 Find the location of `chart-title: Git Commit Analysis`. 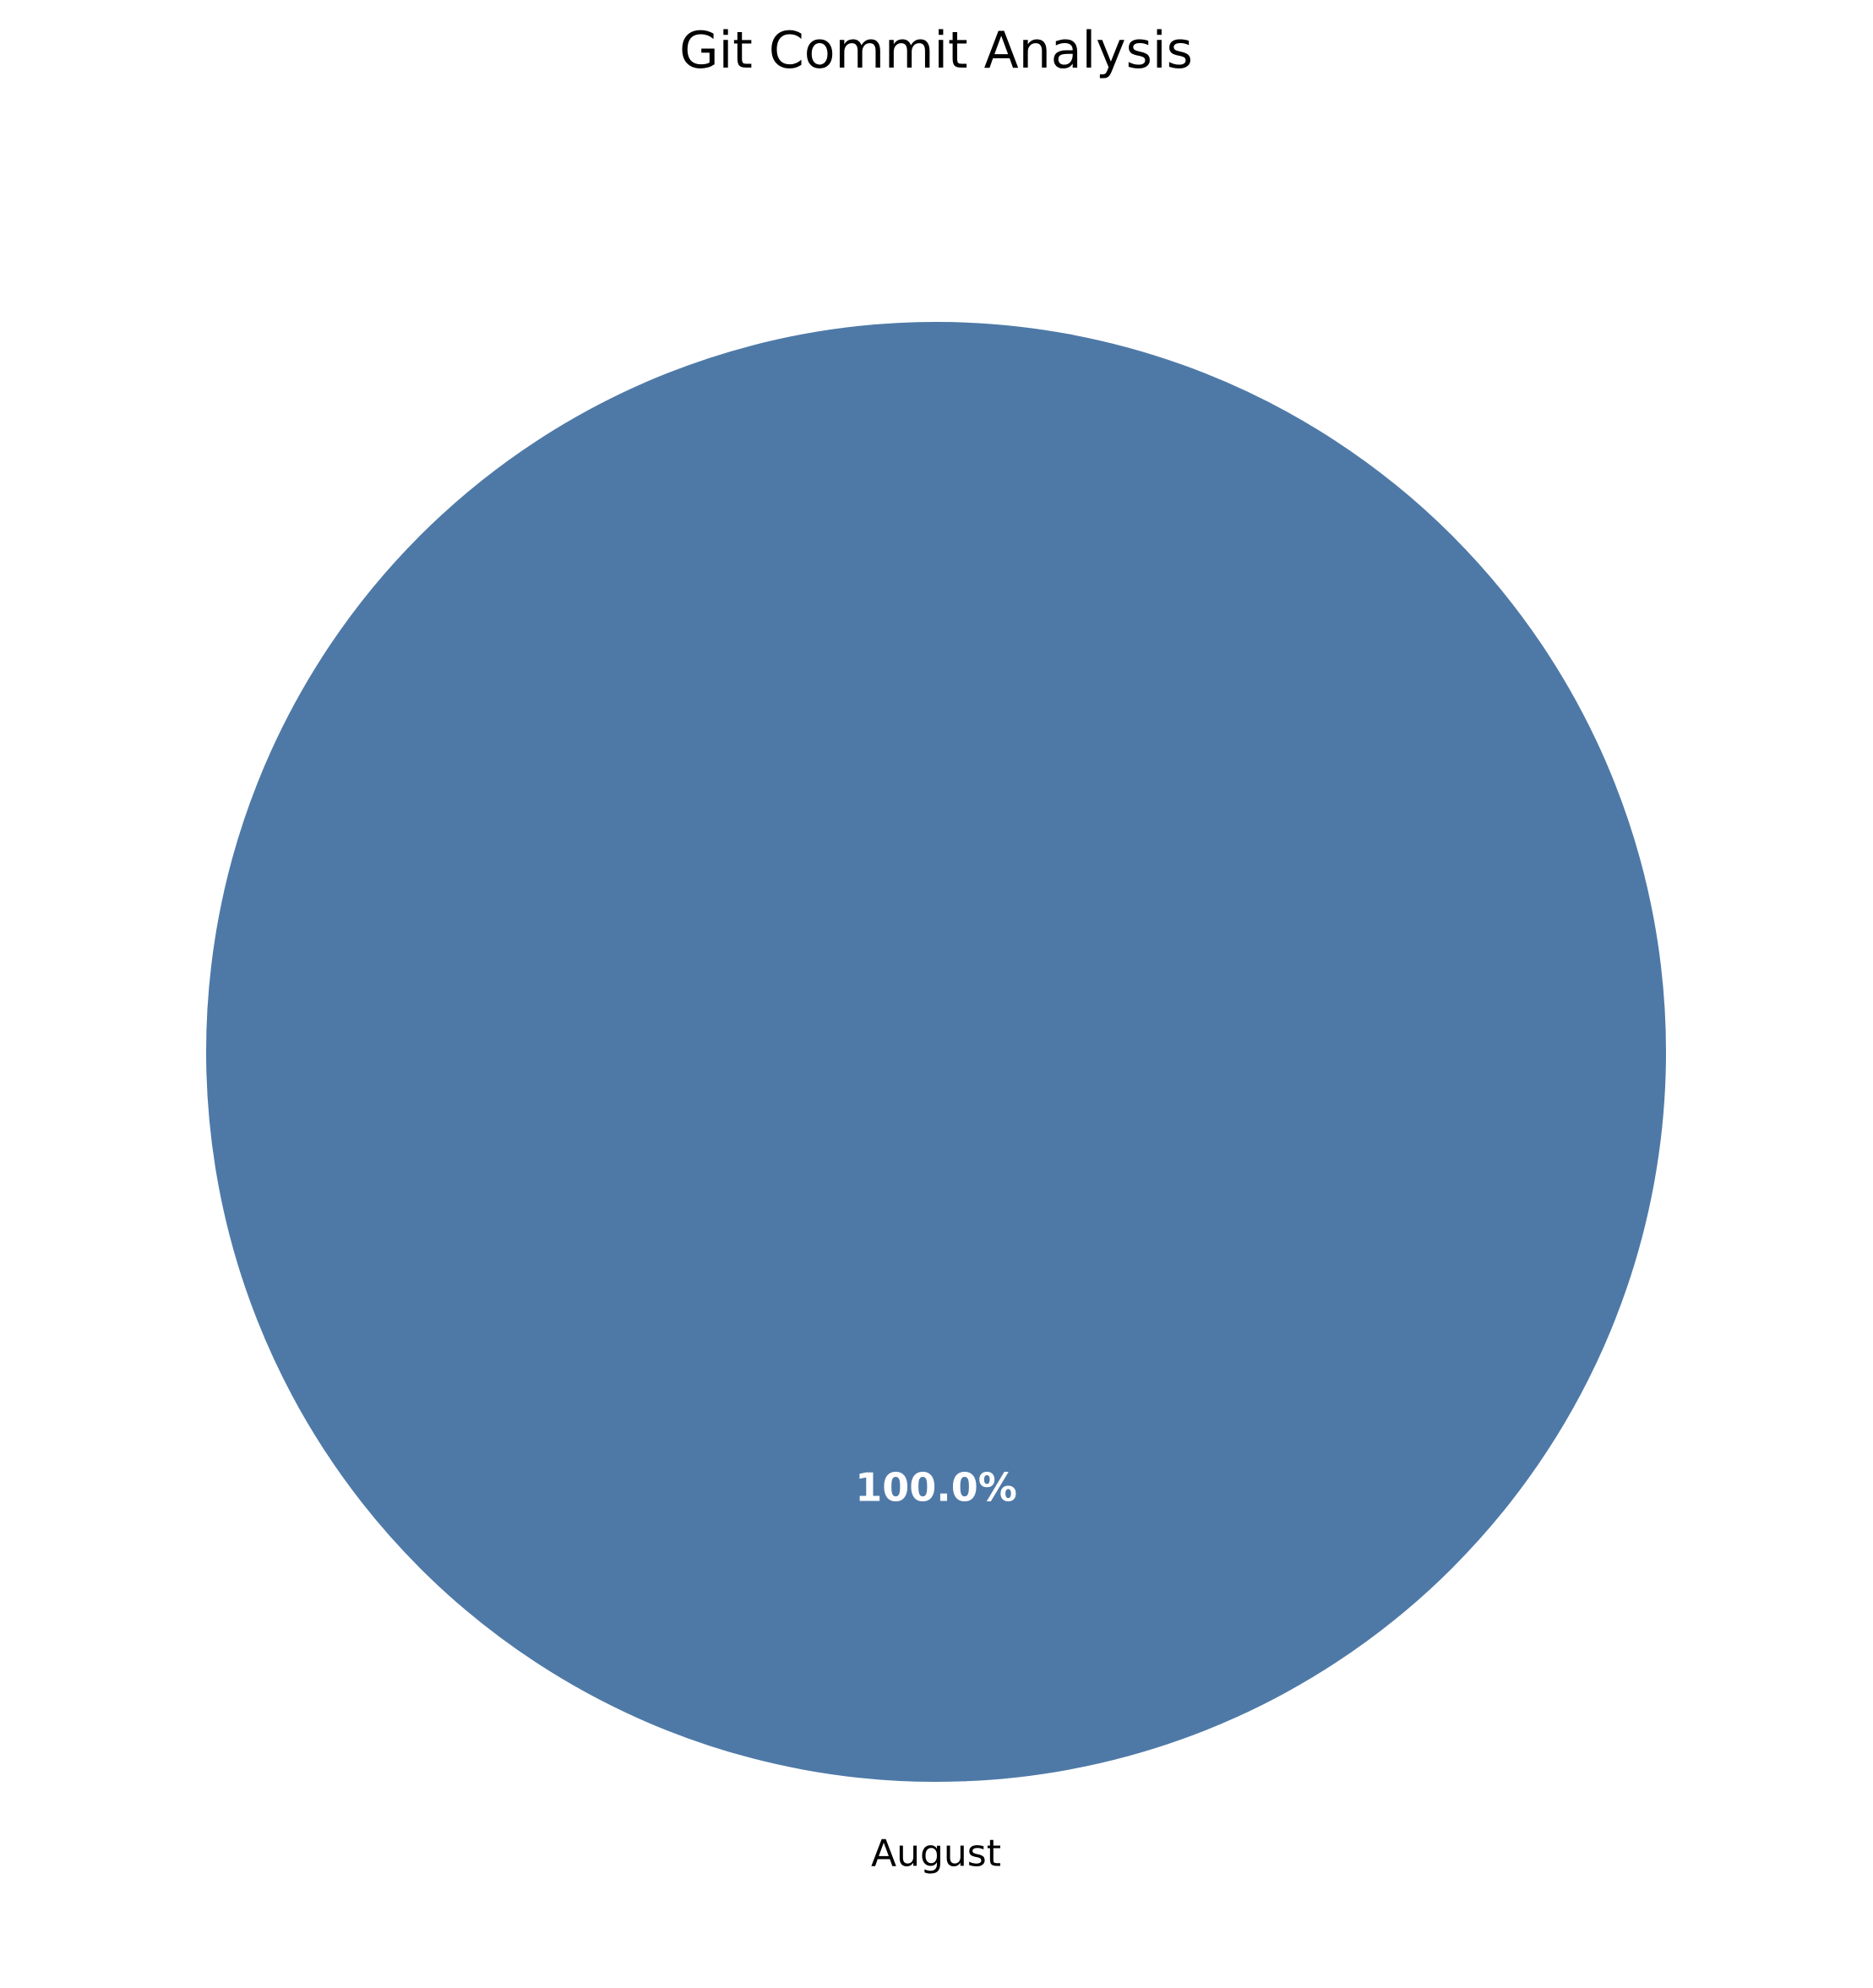

chart-title: Git Commit Analysis is located at coordinates (936, 50).